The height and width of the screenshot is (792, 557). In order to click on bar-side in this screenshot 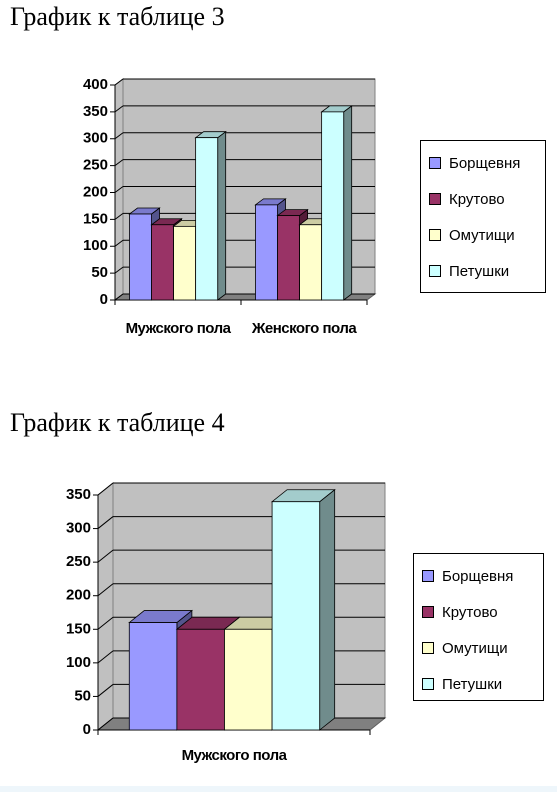, I will do `click(327, 609)`.